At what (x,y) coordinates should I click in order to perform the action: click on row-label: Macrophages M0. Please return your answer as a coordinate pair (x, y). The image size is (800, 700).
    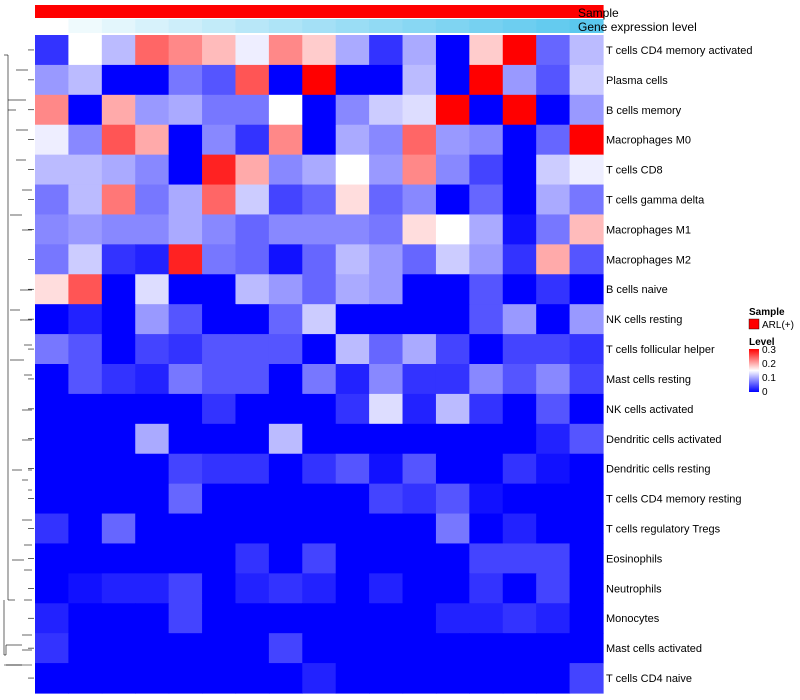
    Looking at the image, I should click on (648, 141).